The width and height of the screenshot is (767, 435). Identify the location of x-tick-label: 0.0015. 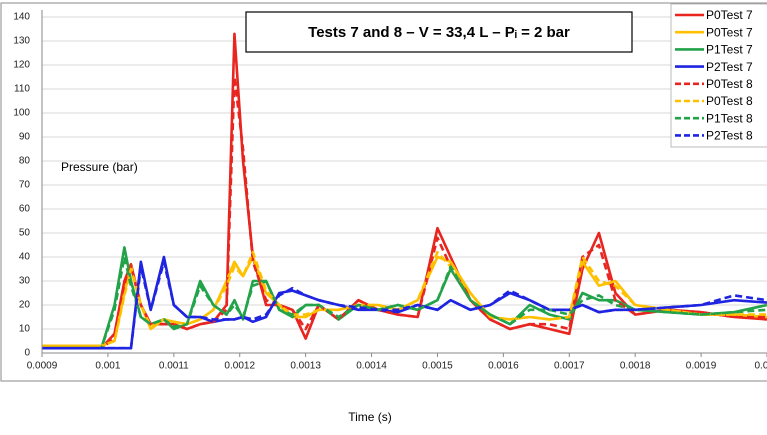
(437, 366).